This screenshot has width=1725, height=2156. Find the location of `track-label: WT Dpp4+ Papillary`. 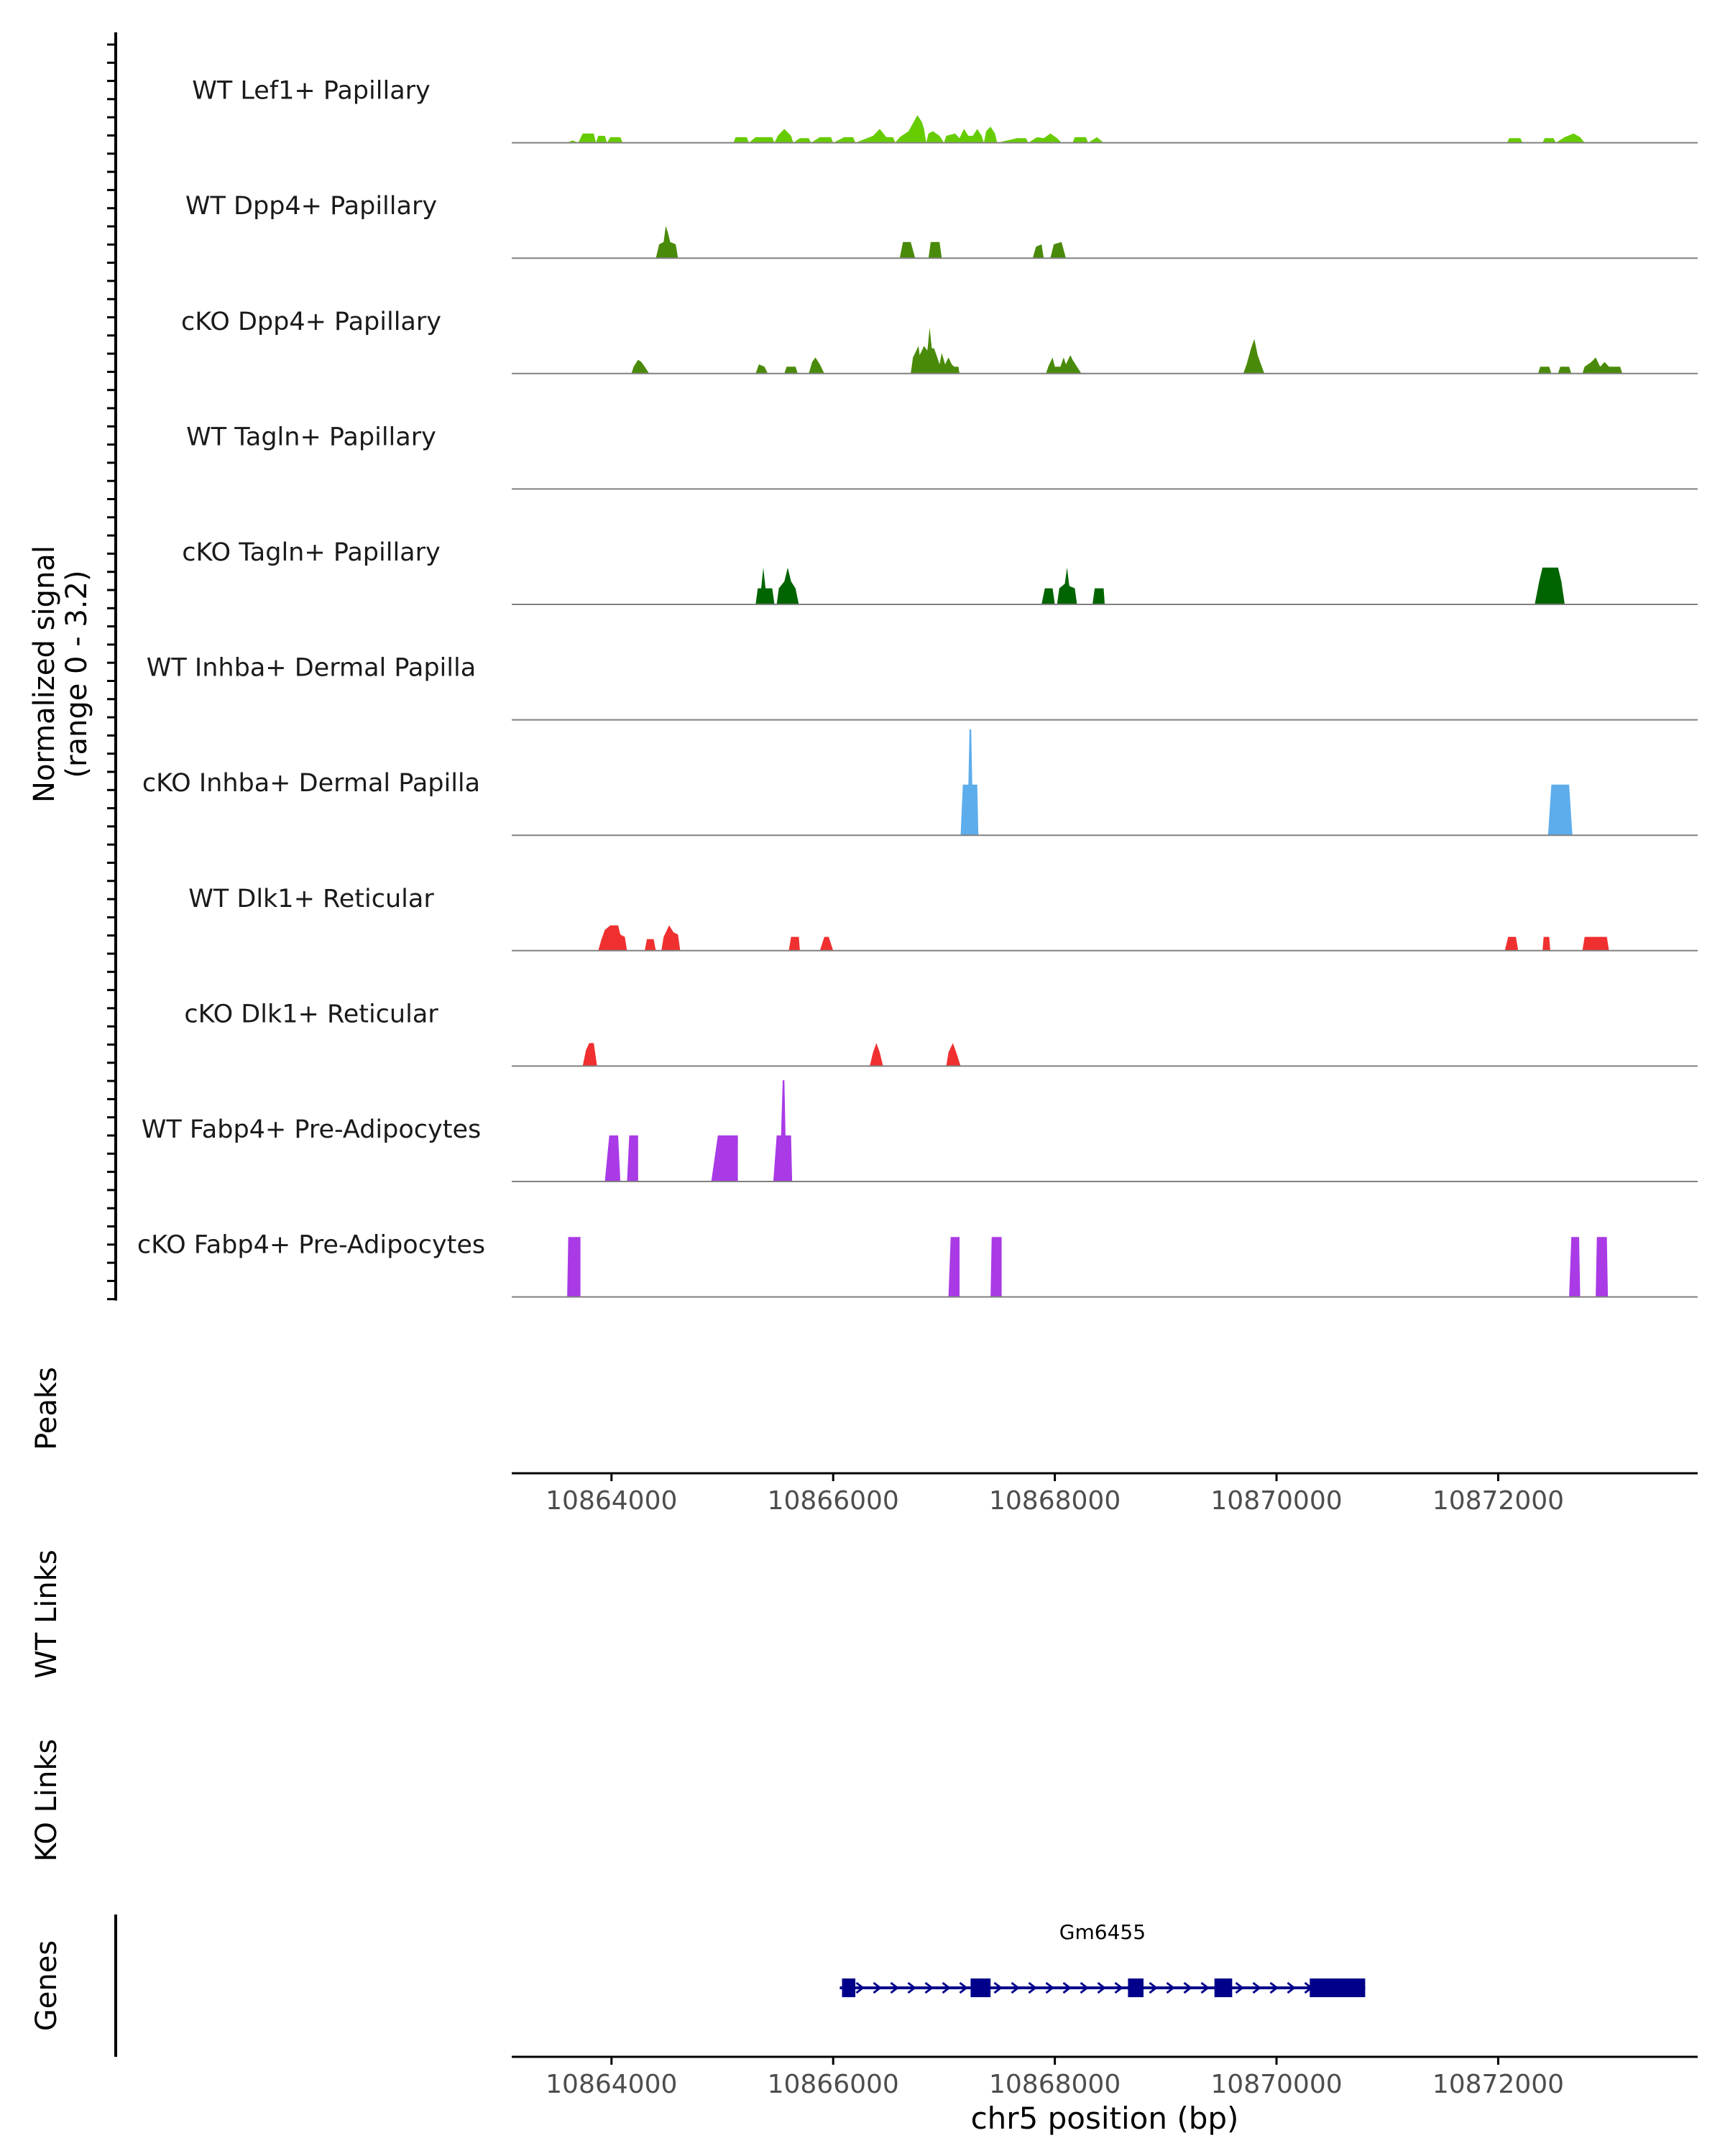

track-label: WT Dpp4+ Papillary is located at coordinates (311, 206).